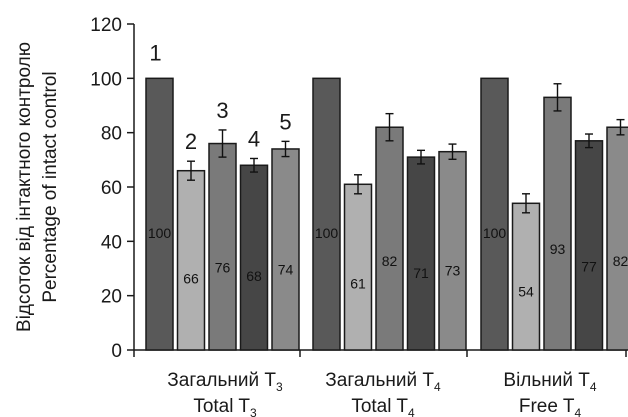 This screenshot has height=417, width=628. I want to click on group-number-label: 5, so click(285, 121).